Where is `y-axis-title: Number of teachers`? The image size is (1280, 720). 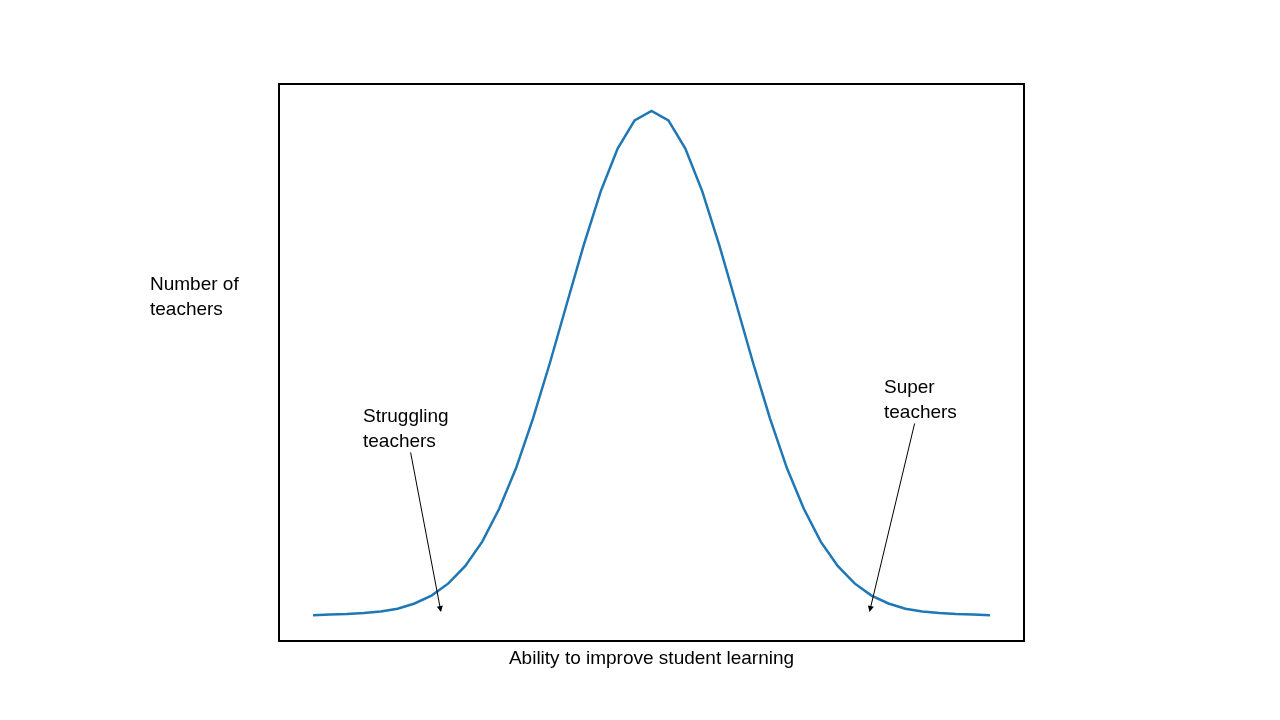 y-axis-title: Number of teachers is located at coordinates (195, 296).